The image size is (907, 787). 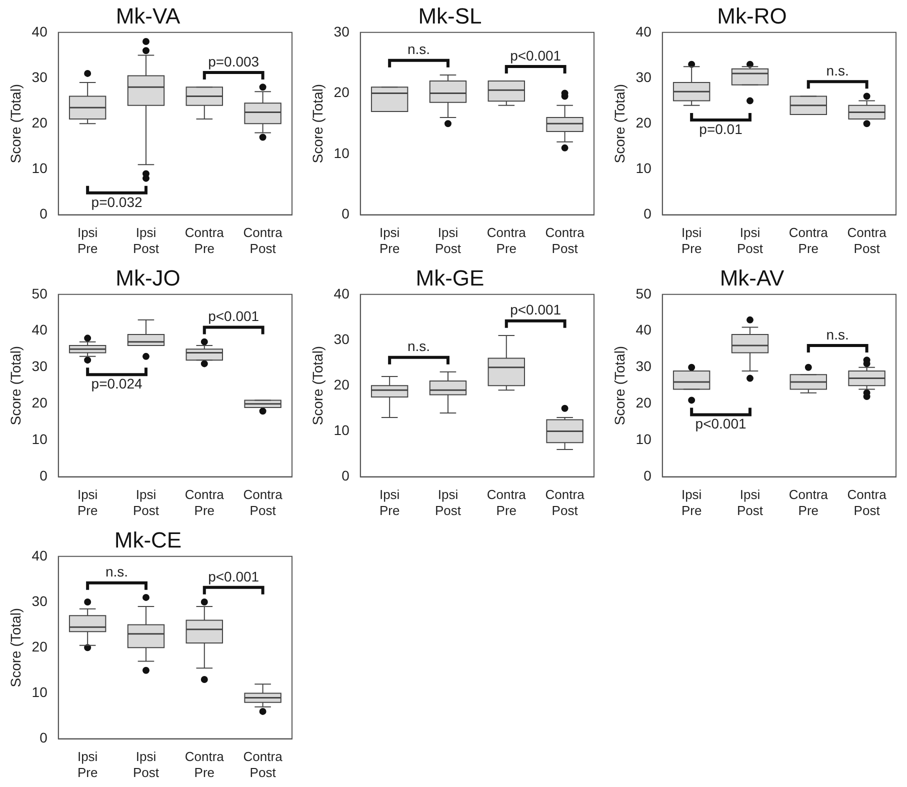 I want to click on chart-title: Mk-AV, so click(x=752, y=277).